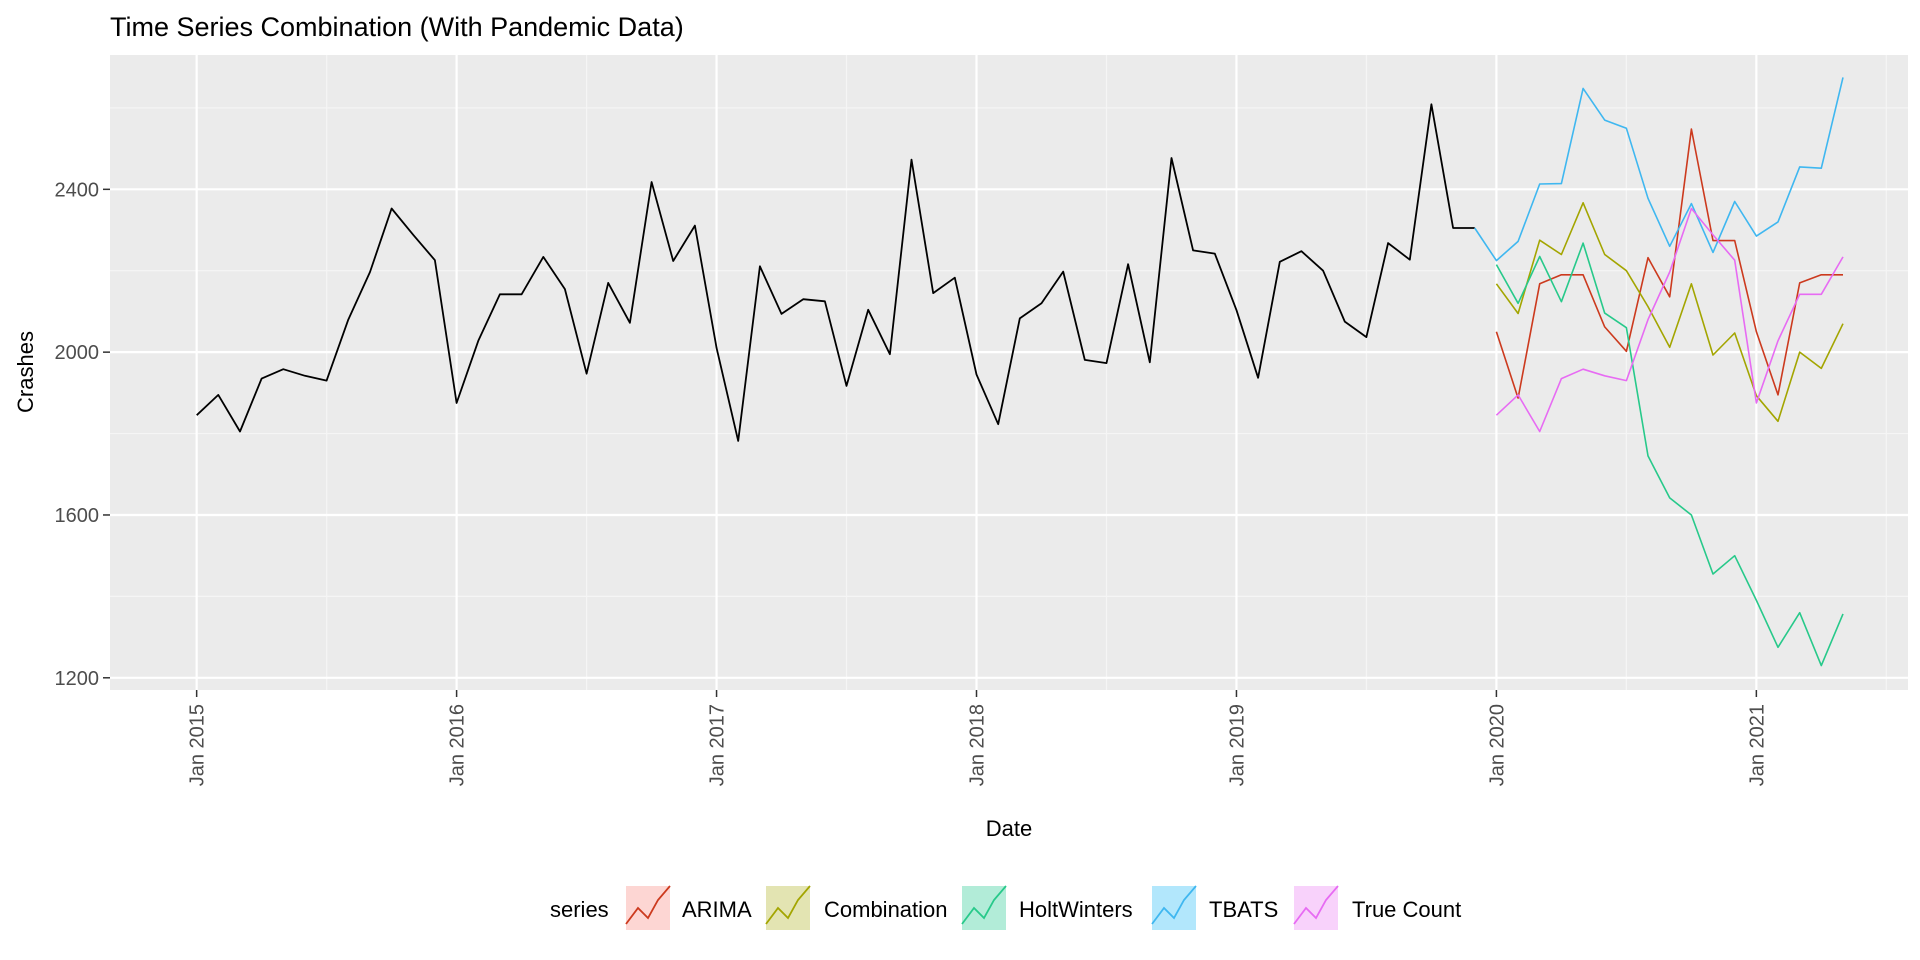  Describe the element at coordinates (1757, 745) in the screenshot. I see `x-tick-label: Jan 2021` at that location.